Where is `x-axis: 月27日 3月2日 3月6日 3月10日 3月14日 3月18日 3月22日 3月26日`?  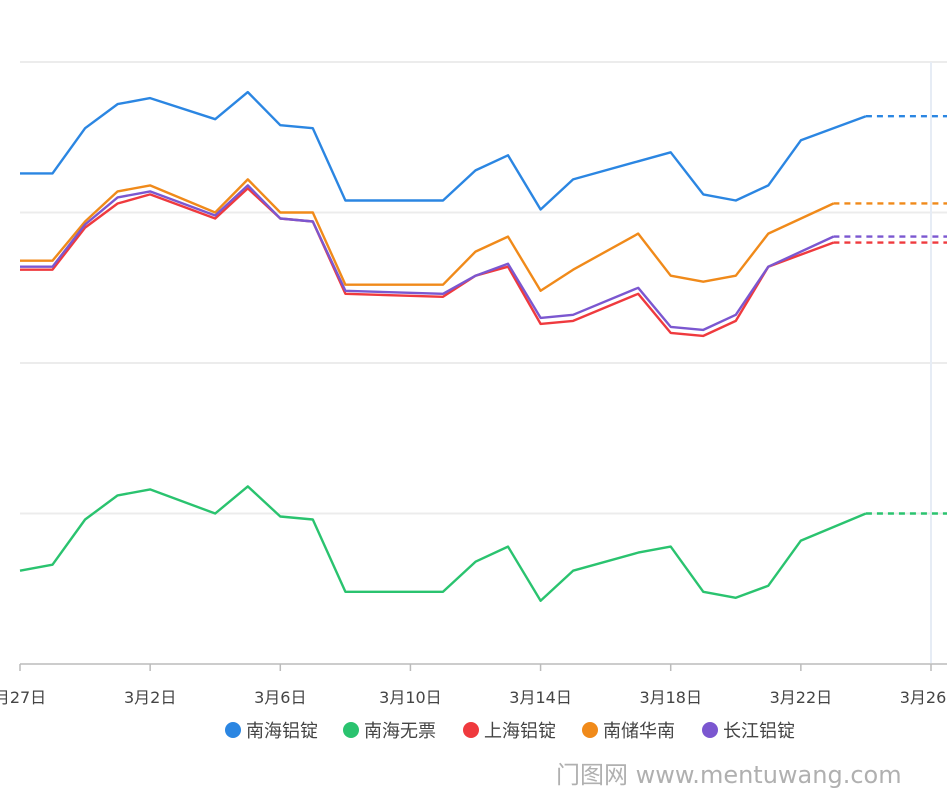
x-axis: 月27日 3月2日 3月6日 3月10日 3月14日 3月18日 3月22日 3月26日 is located at coordinates (473, 685).